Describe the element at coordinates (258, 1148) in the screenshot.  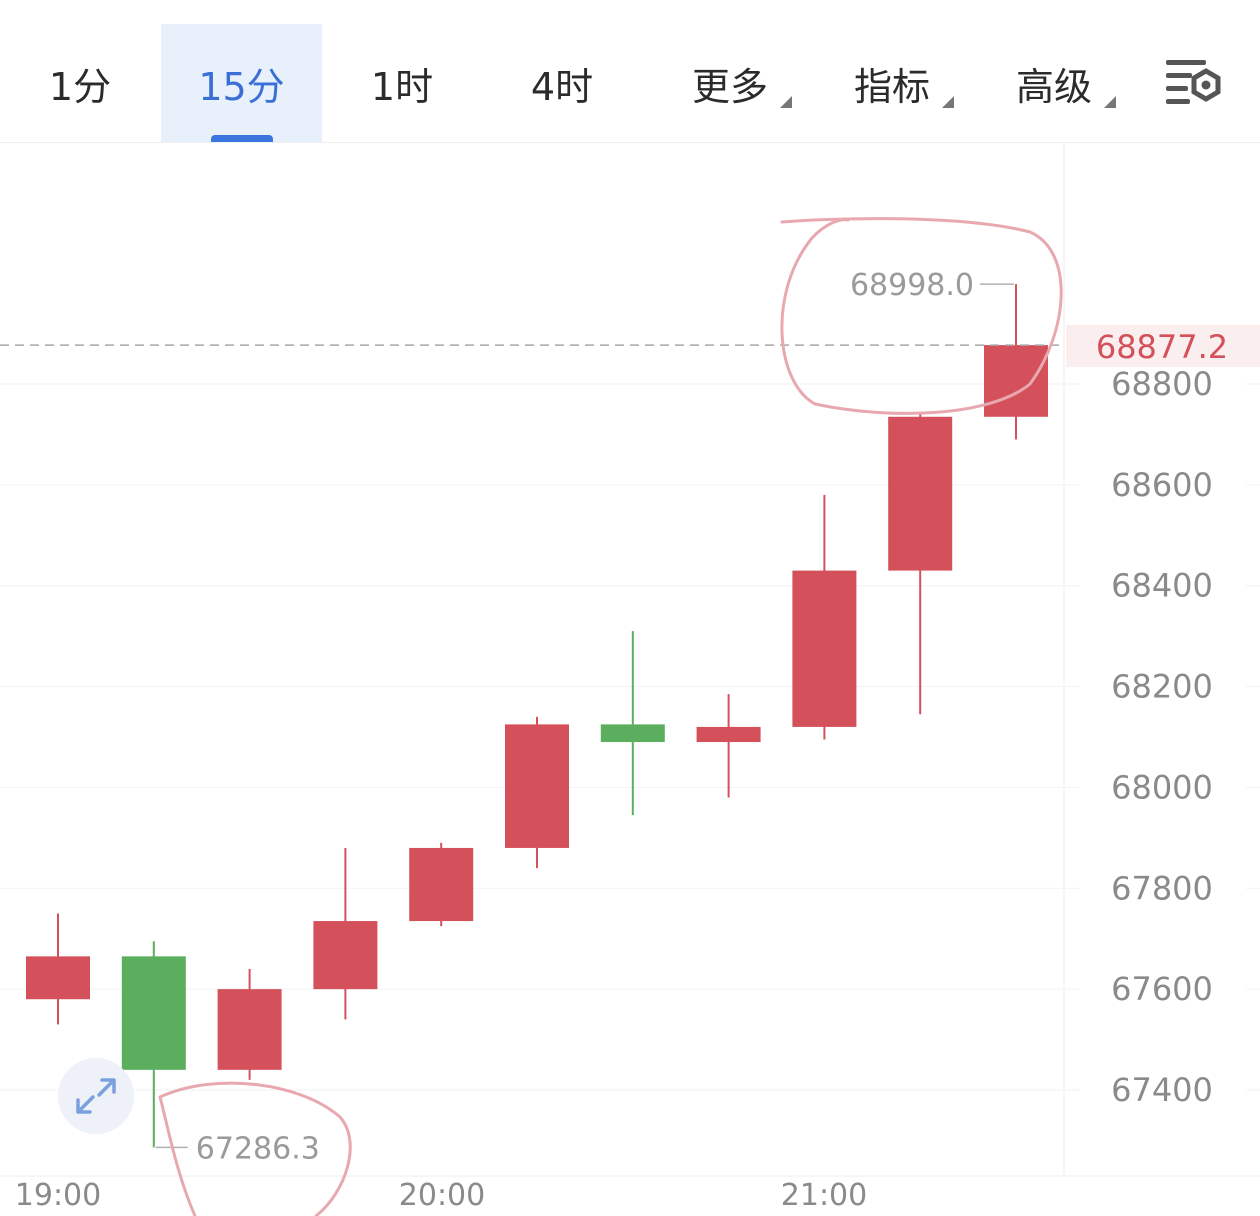
I see `low-price-label: 67286.3` at that location.